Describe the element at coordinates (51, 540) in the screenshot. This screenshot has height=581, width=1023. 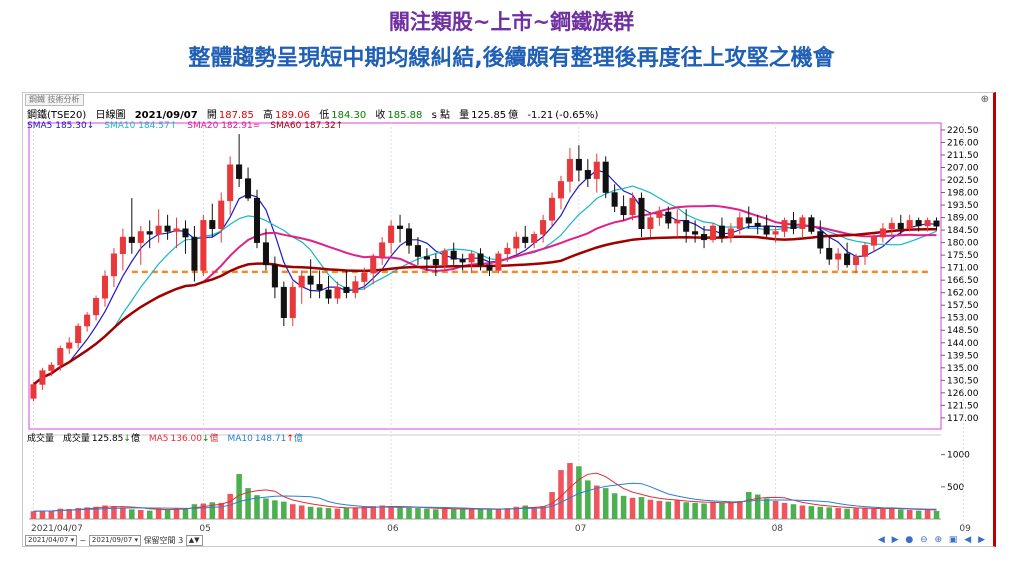
I see `start-date-select: 2021/04/07 ▾` at that location.